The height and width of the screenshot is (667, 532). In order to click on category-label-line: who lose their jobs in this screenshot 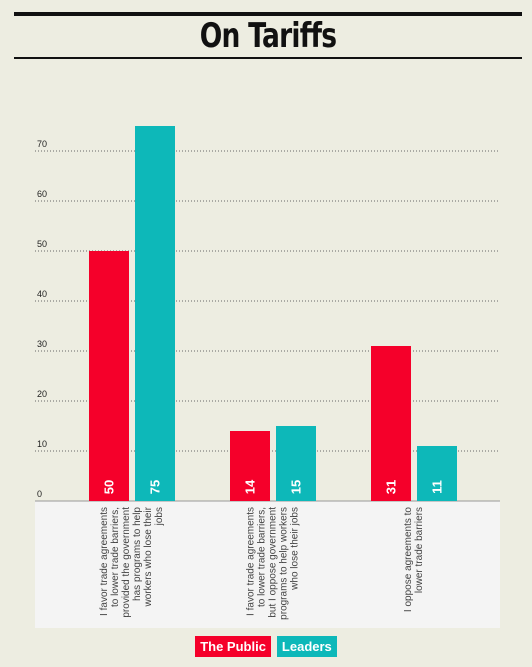, I will do `click(295, 549)`.